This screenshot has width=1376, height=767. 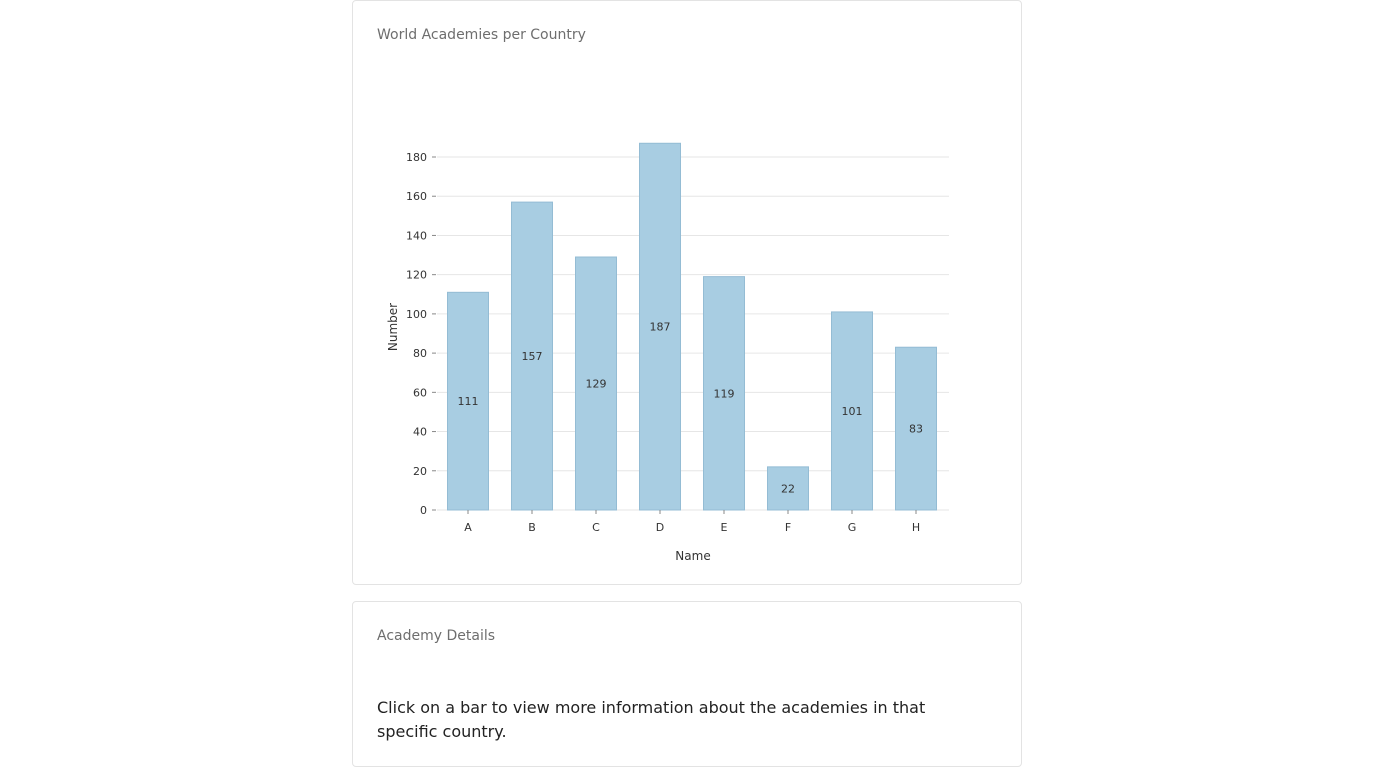 What do you see at coordinates (788, 527) in the screenshot?
I see `x-tick-label: F` at bounding box center [788, 527].